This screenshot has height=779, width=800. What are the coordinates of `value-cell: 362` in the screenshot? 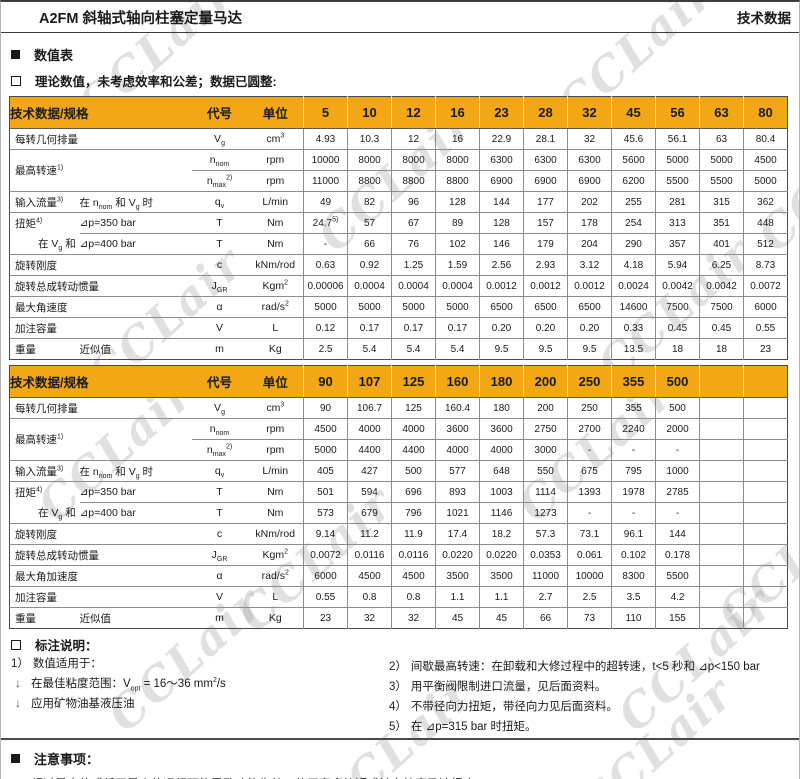 It's located at (765, 202).